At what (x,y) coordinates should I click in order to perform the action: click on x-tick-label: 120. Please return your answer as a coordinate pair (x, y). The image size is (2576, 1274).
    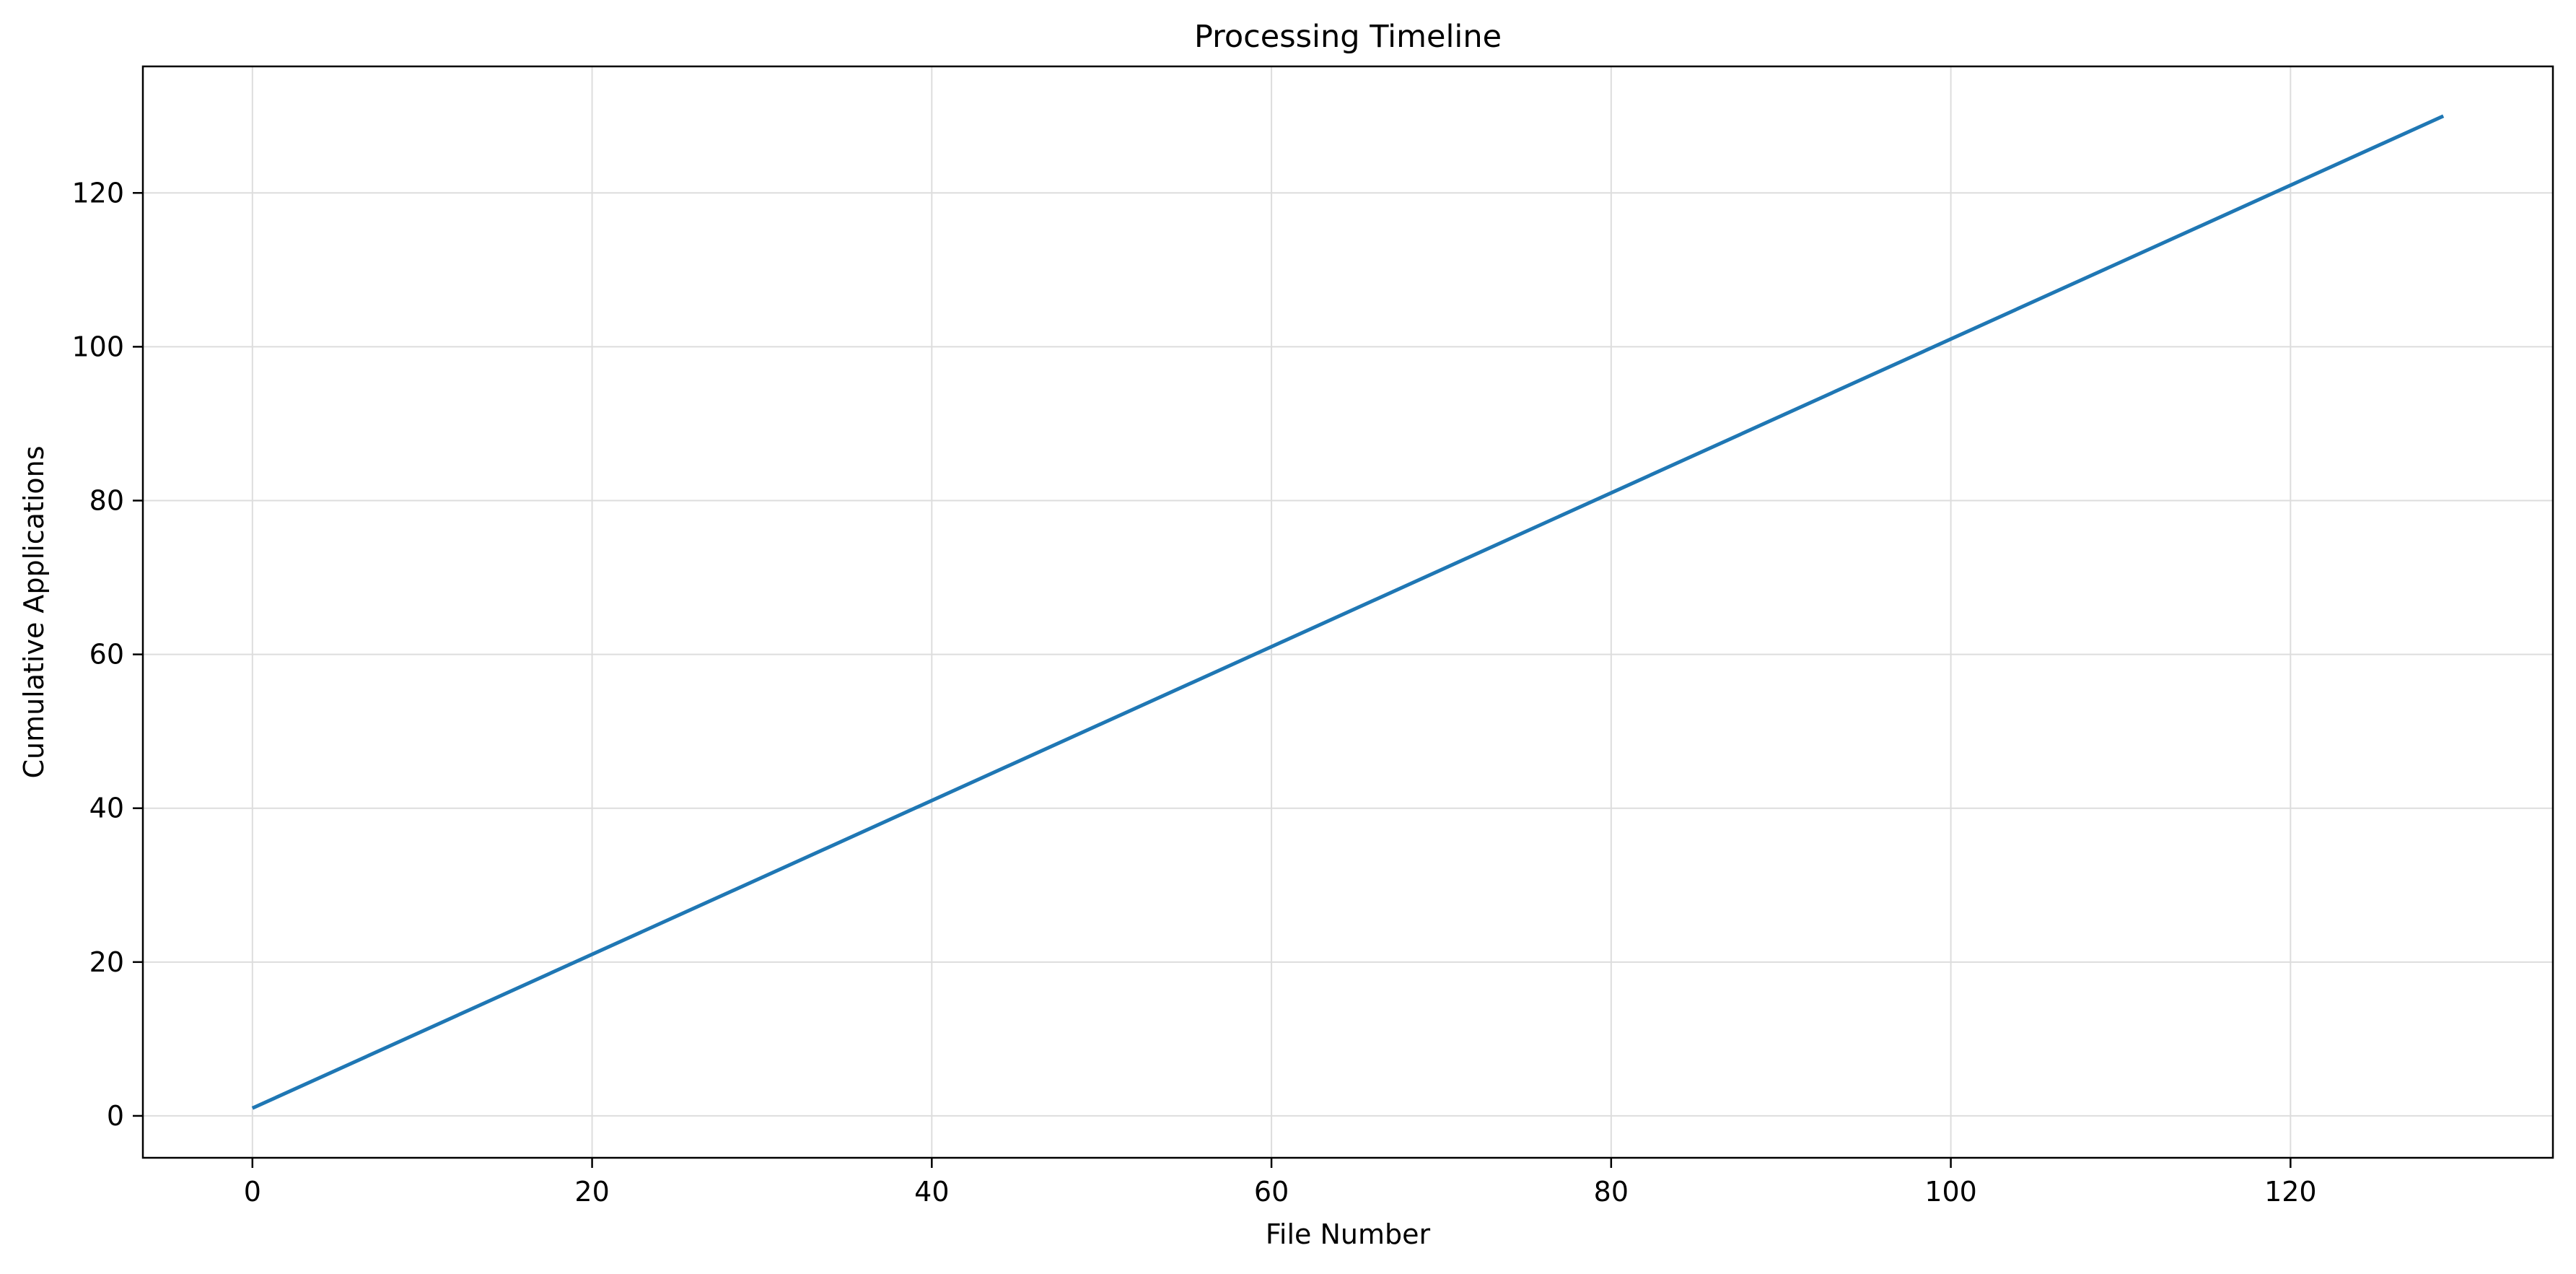
    Looking at the image, I should click on (2290, 1192).